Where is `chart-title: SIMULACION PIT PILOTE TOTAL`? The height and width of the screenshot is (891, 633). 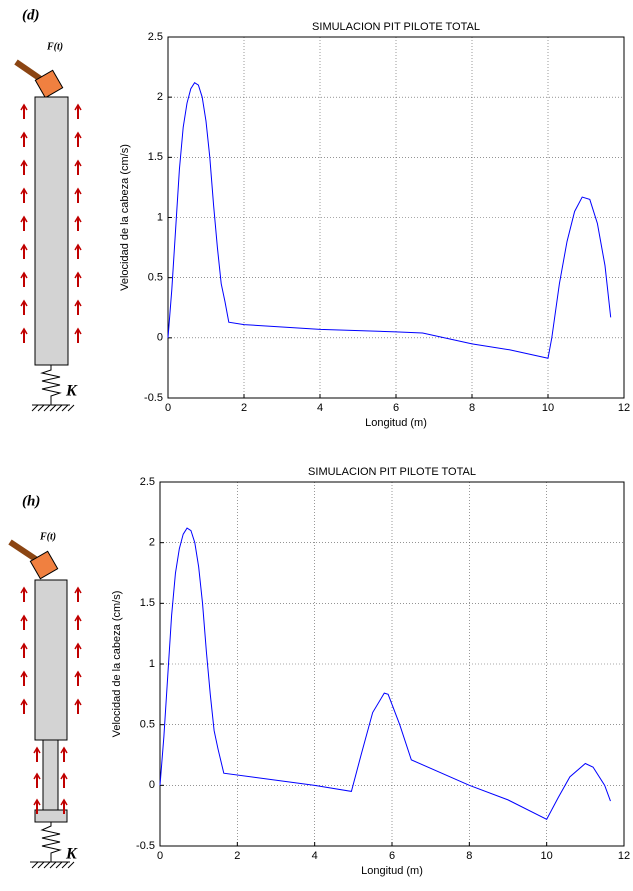
chart-title: SIMULACION PIT PILOTE TOTAL is located at coordinates (396, 27).